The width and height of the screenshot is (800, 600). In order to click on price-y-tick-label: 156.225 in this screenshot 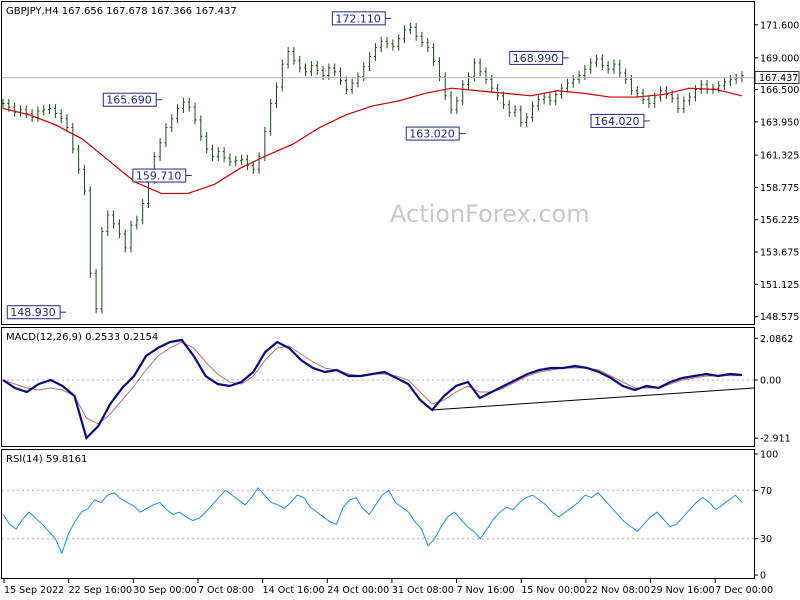, I will do `click(779, 220)`.